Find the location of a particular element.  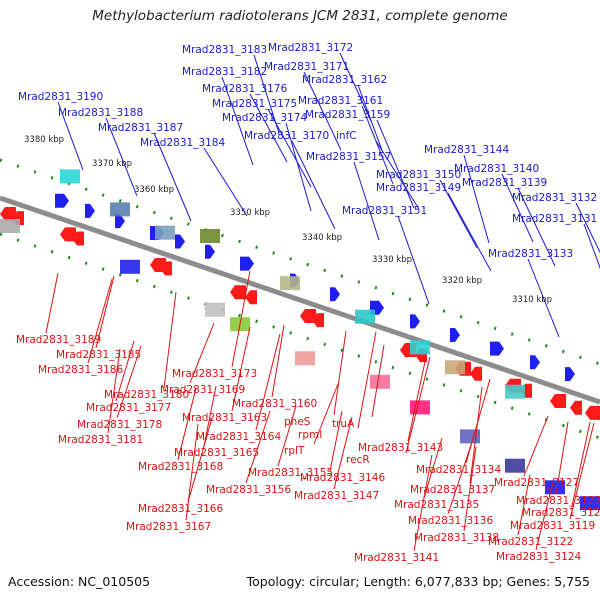

minus-strand-gene-label: rplT is located at coordinates (294, 451).